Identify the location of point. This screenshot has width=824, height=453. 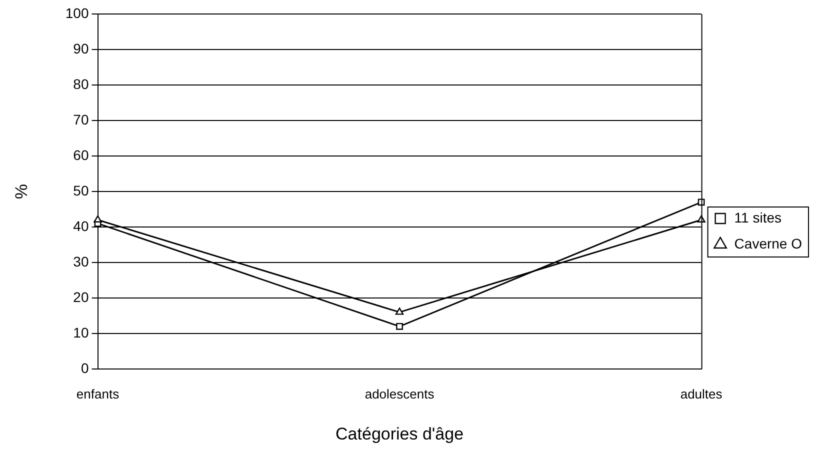
(399, 326).